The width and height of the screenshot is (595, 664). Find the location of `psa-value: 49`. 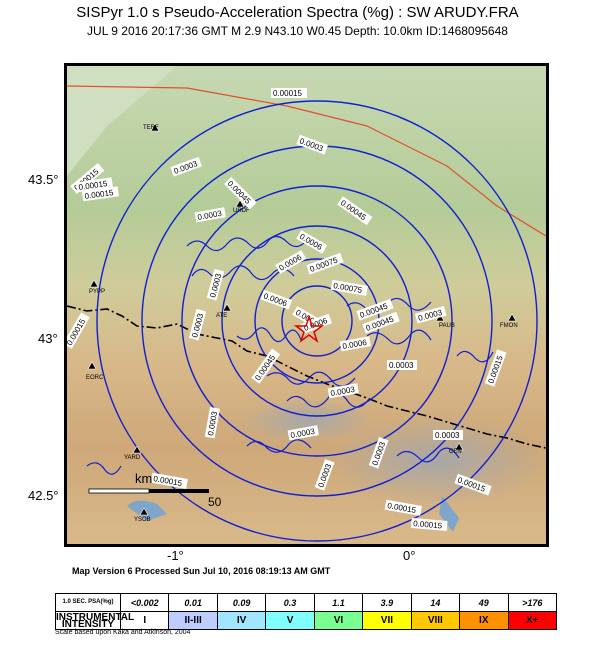

psa-value: 49 is located at coordinates (484, 602).